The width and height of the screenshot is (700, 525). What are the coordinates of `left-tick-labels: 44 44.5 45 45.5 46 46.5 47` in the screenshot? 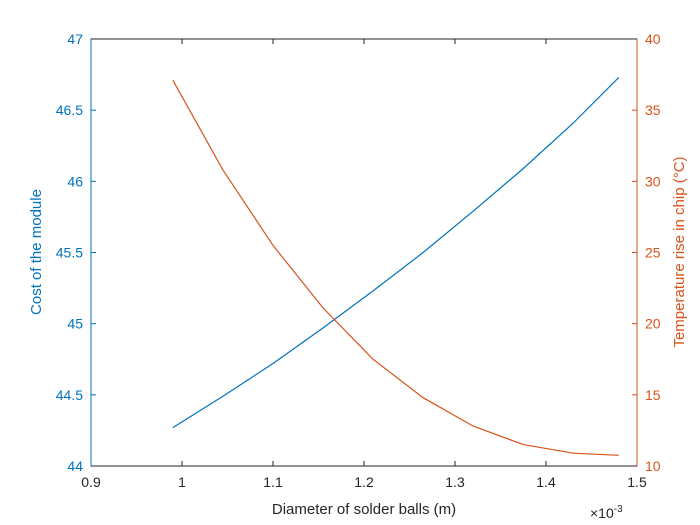 It's located at (69, 252).